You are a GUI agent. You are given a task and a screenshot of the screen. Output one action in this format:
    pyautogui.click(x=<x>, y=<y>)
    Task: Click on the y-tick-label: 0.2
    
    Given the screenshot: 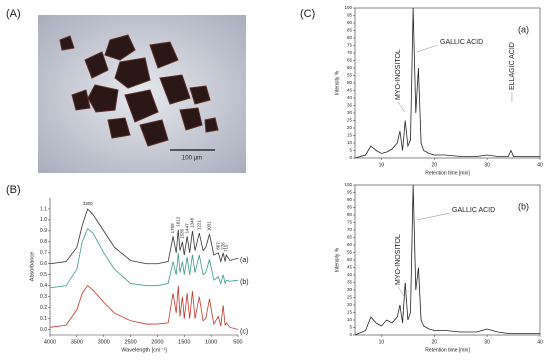 What is the action you would take?
    pyautogui.click(x=43, y=308)
    